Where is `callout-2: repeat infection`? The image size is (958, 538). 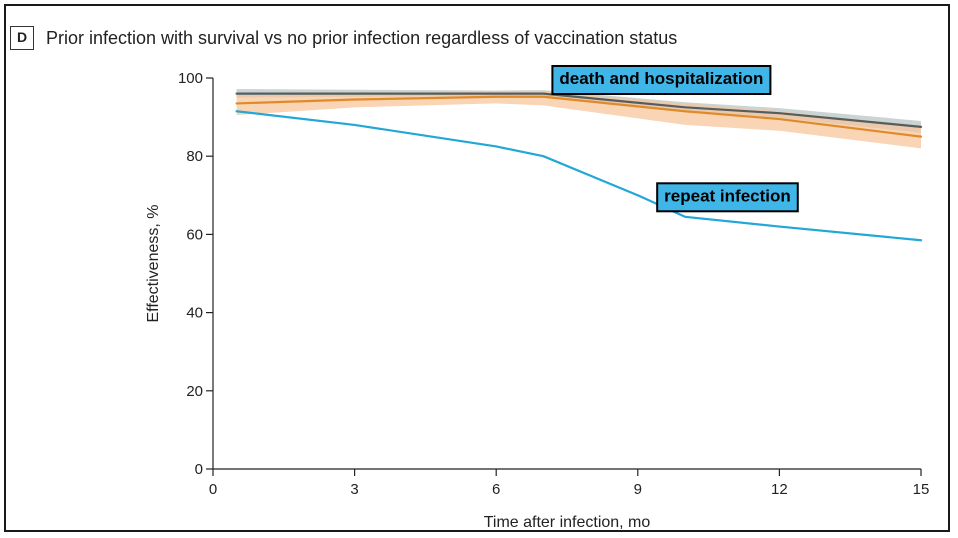 callout-2: repeat infection is located at coordinates (727, 197).